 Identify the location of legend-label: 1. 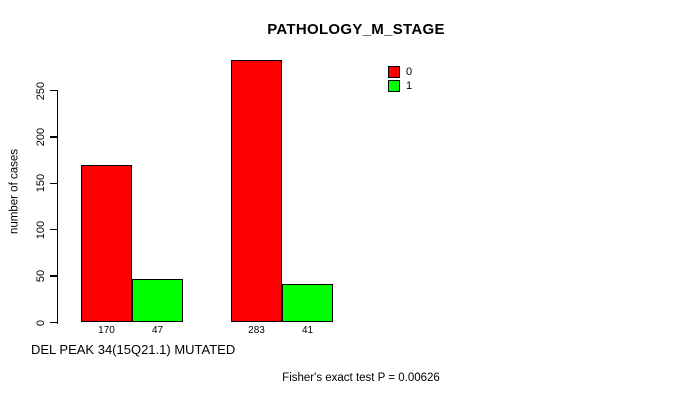
(409, 85).